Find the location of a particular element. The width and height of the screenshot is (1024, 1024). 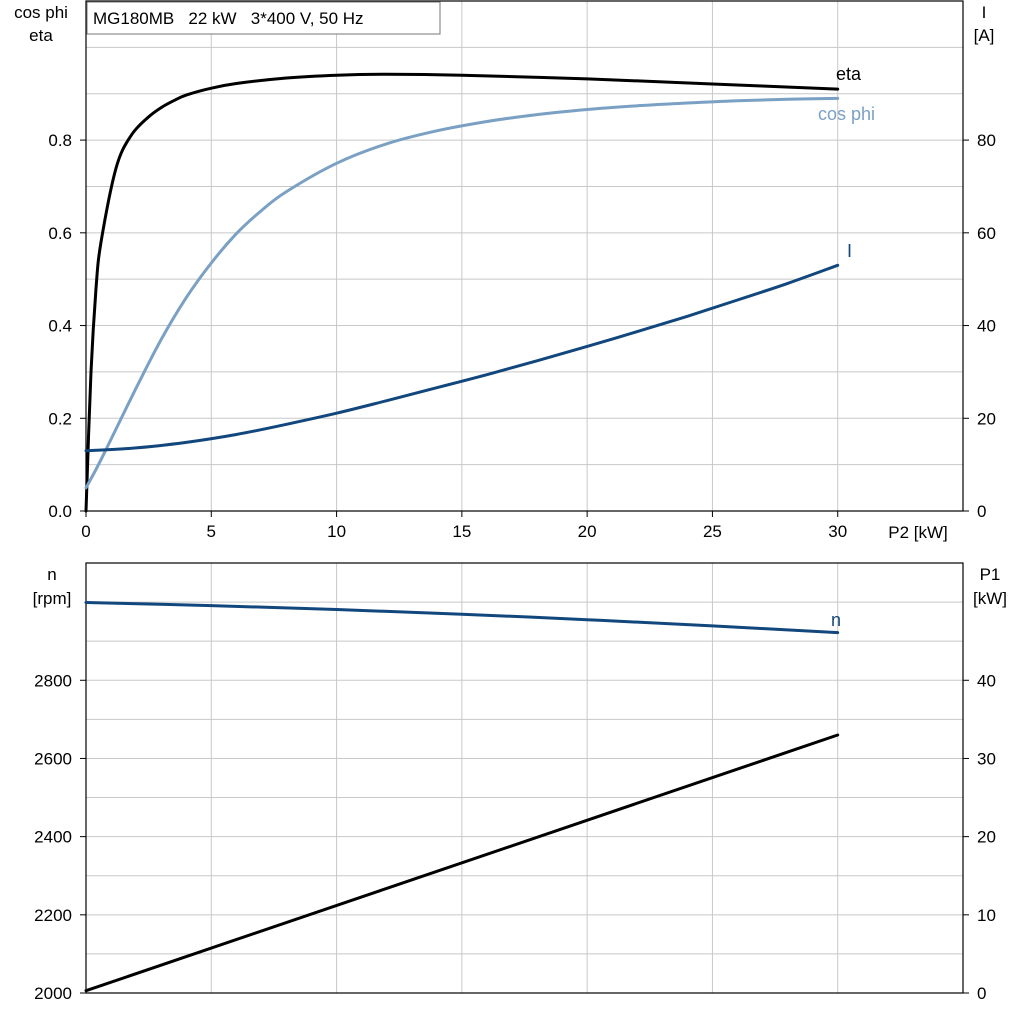

cosphi-curve-label: cos phi is located at coordinates (846, 114).